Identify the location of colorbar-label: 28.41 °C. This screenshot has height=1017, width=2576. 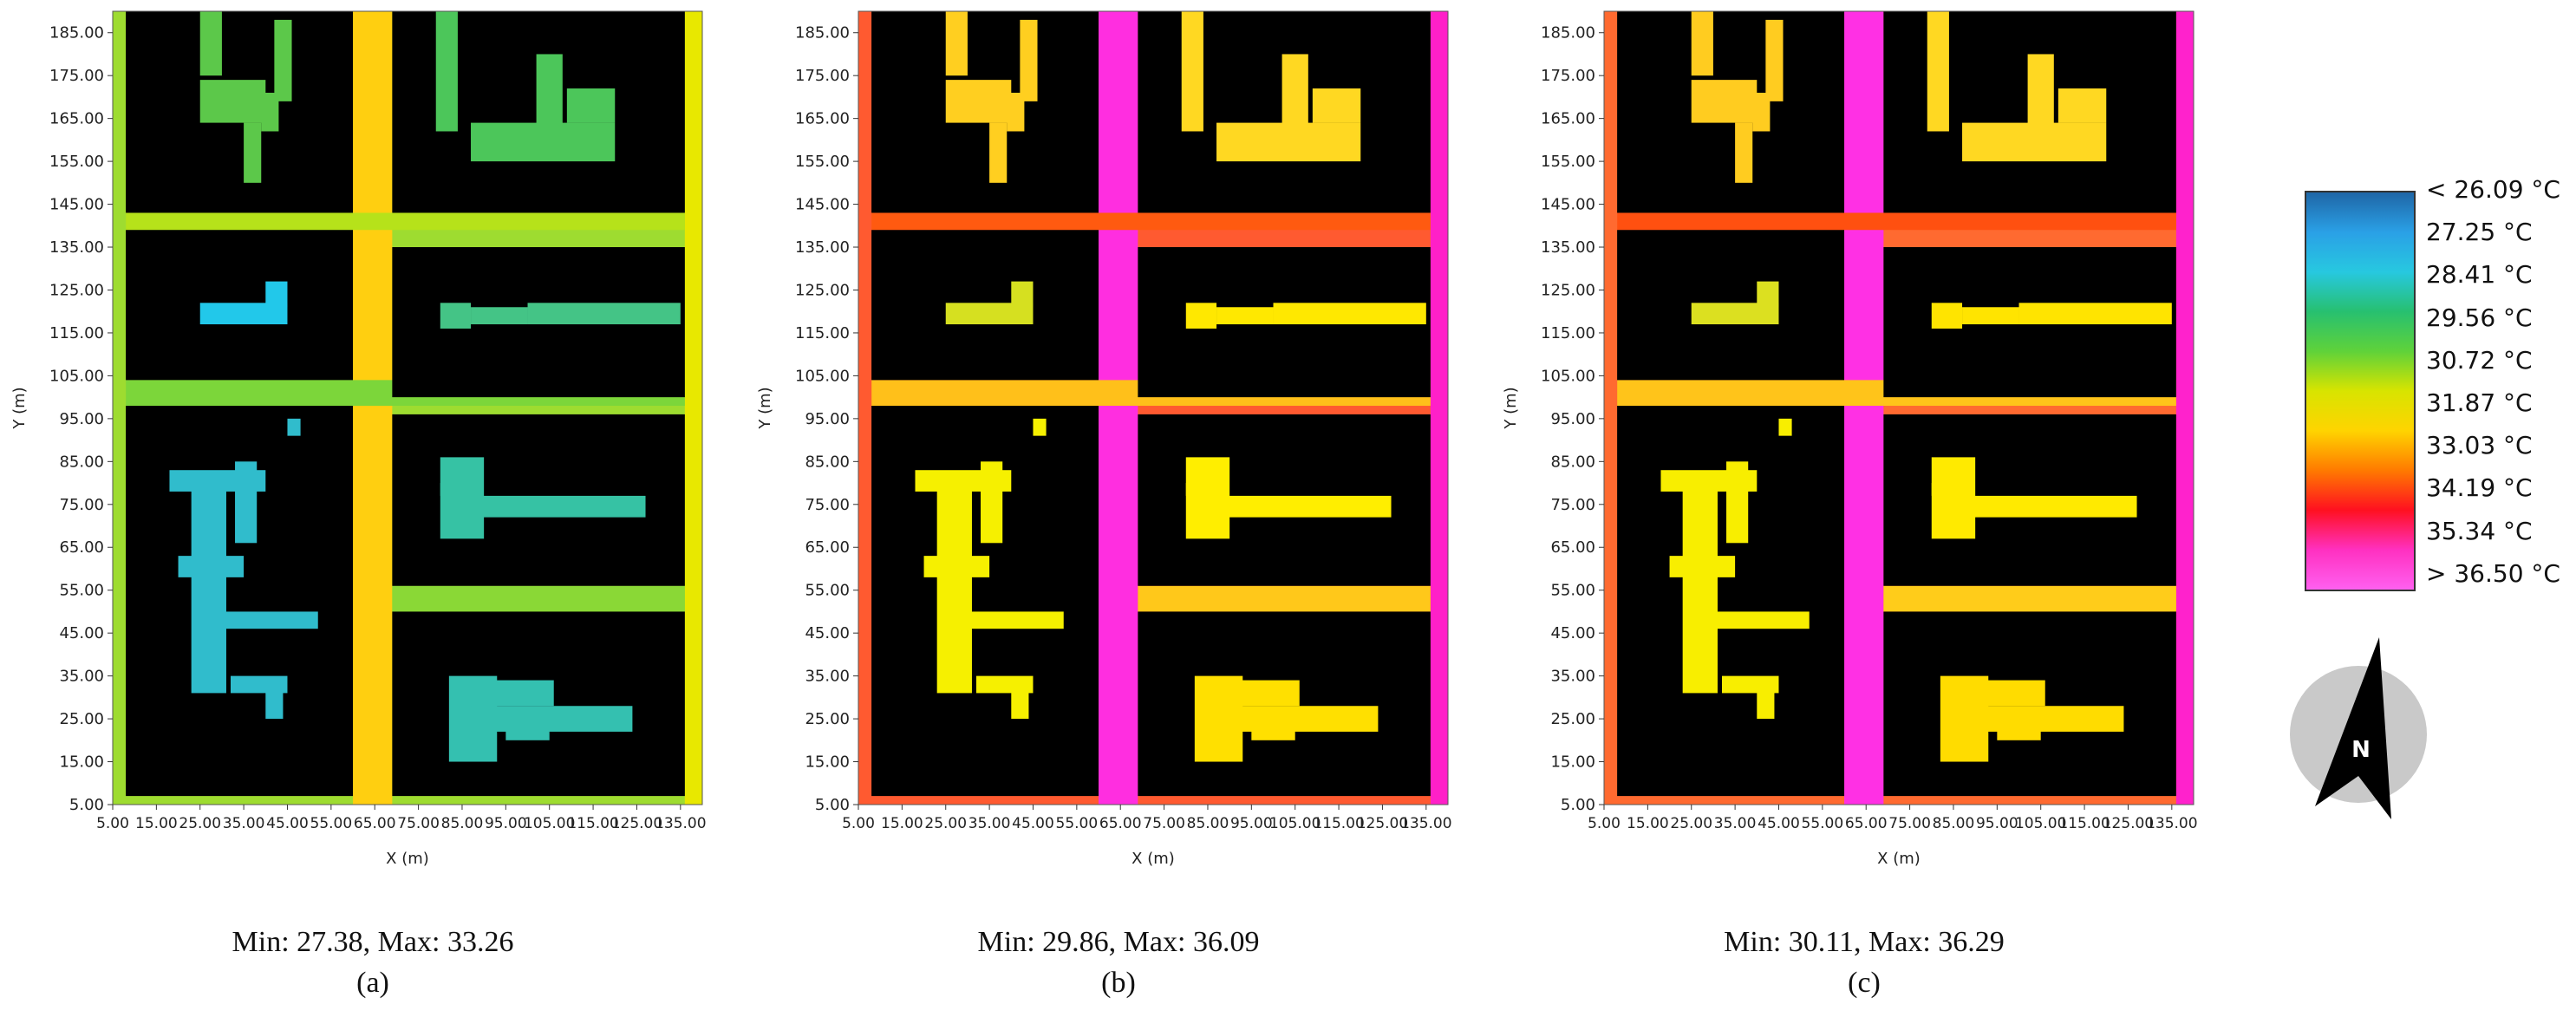
(2479, 274).